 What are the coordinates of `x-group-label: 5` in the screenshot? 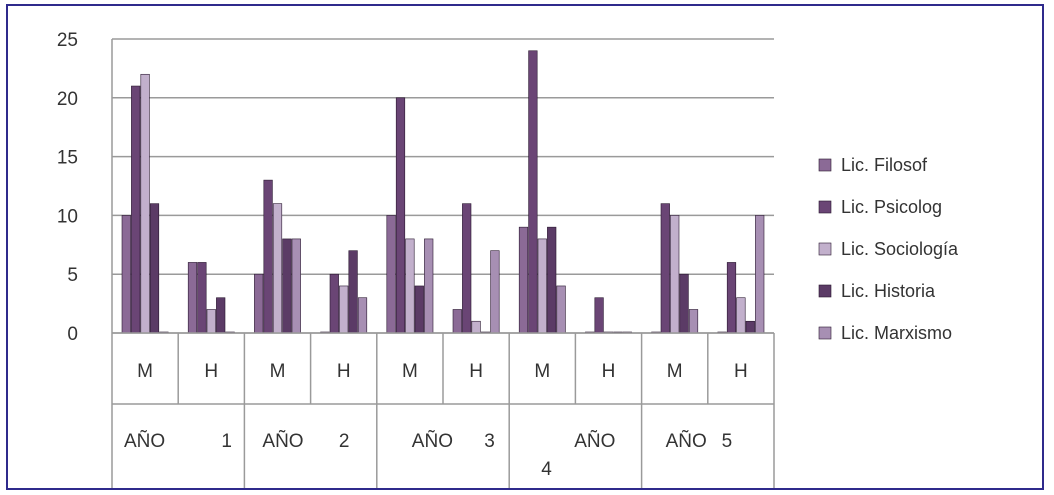 It's located at (727, 441).